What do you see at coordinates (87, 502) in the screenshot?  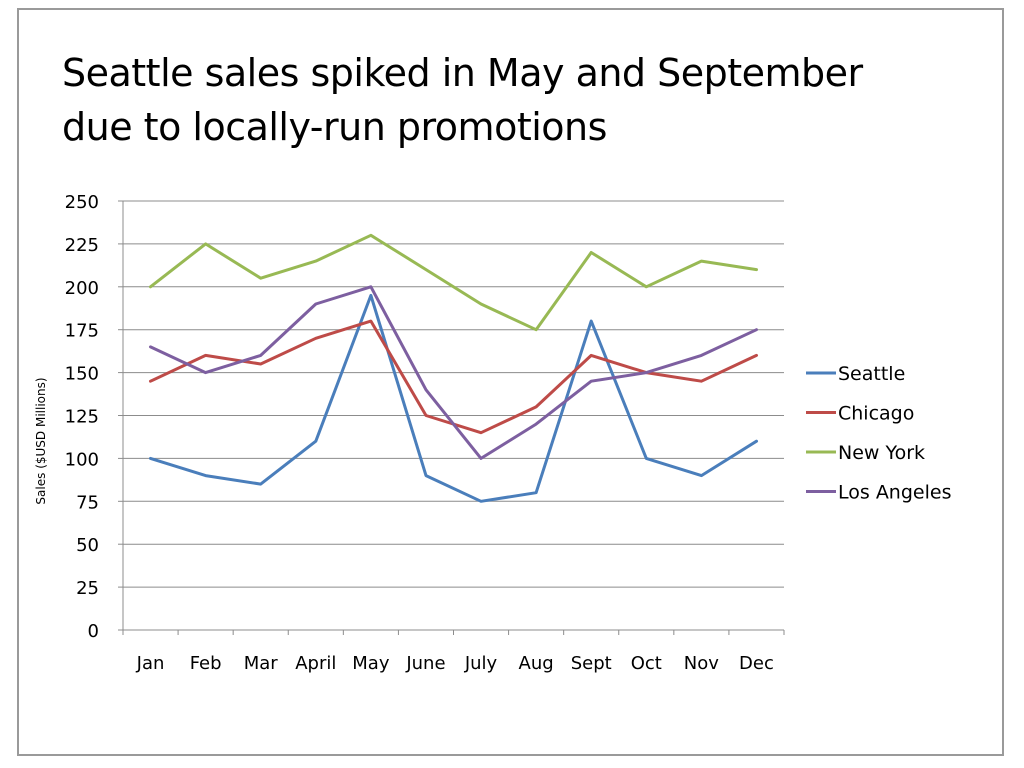 I see `y-tick-label: 75` at bounding box center [87, 502].